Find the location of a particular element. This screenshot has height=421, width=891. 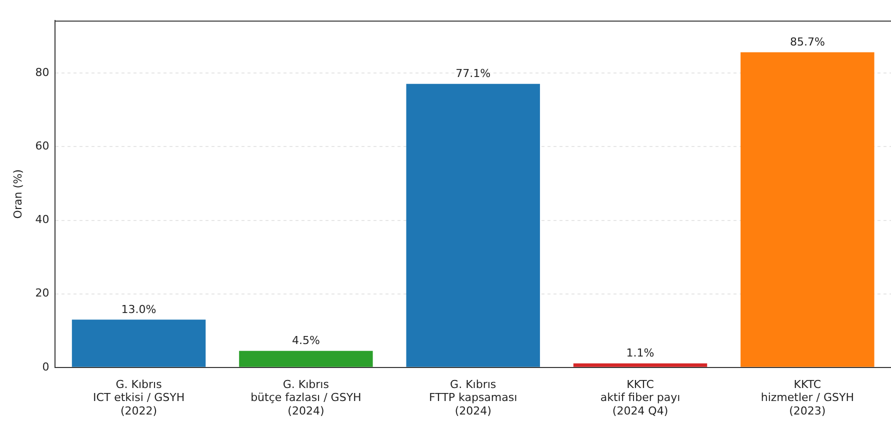

x-tick-label: KKTC aktif fiber payı (2024 Q4) is located at coordinates (640, 398).